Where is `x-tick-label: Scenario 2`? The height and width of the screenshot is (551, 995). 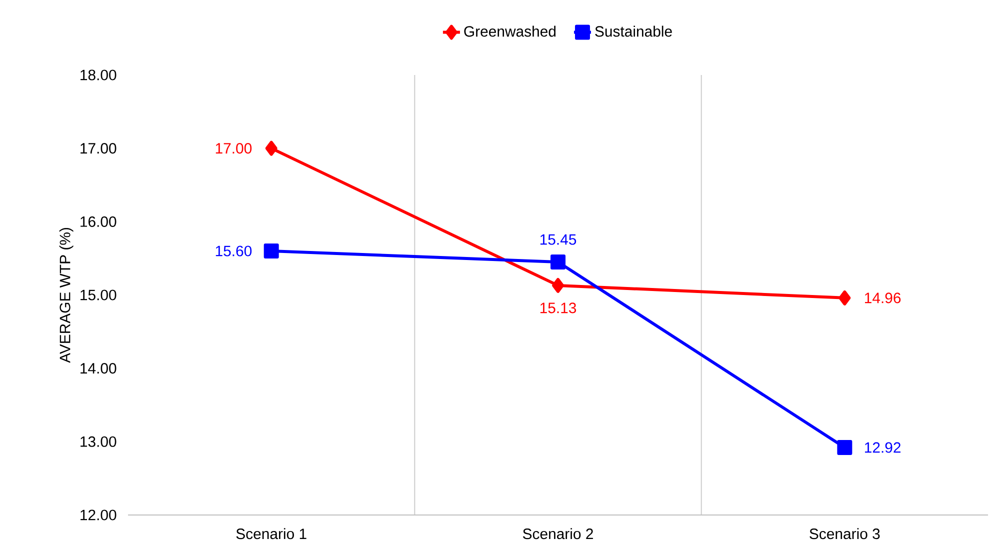 x-tick-label: Scenario 2 is located at coordinates (557, 534).